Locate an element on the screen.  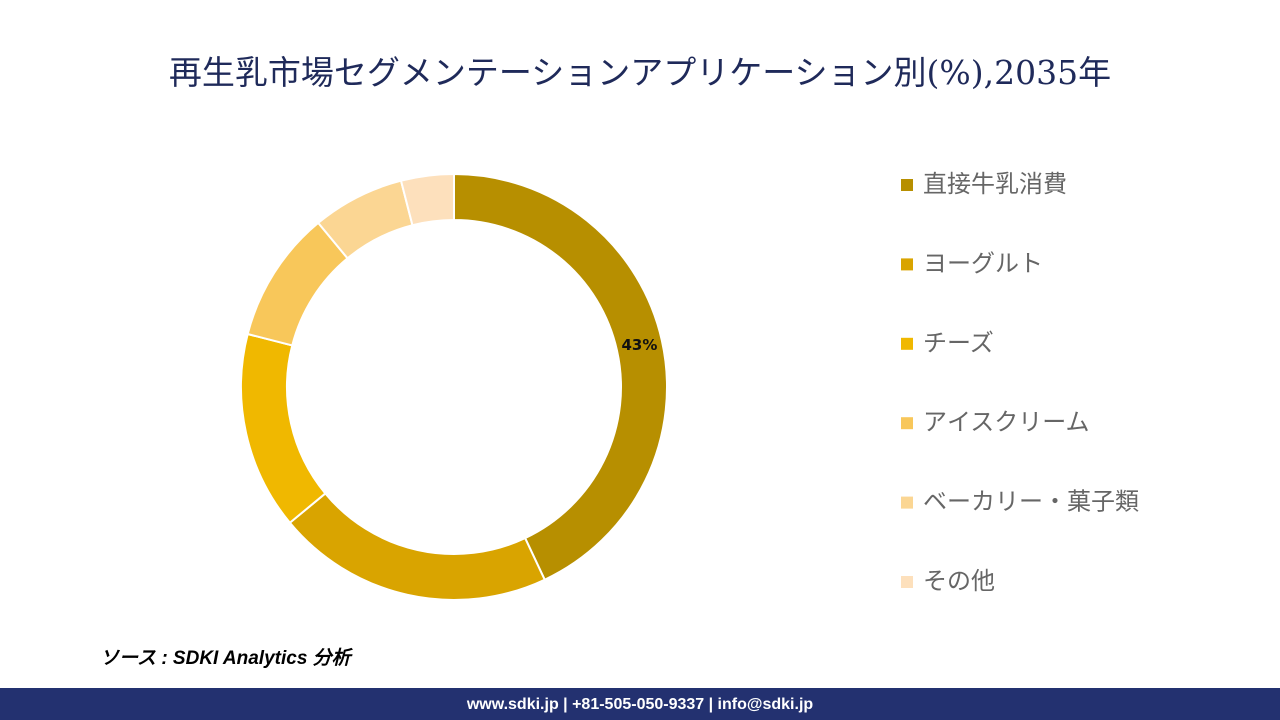
legend-label: ベーカリー・菓子類 is located at coordinates (1031, 502).